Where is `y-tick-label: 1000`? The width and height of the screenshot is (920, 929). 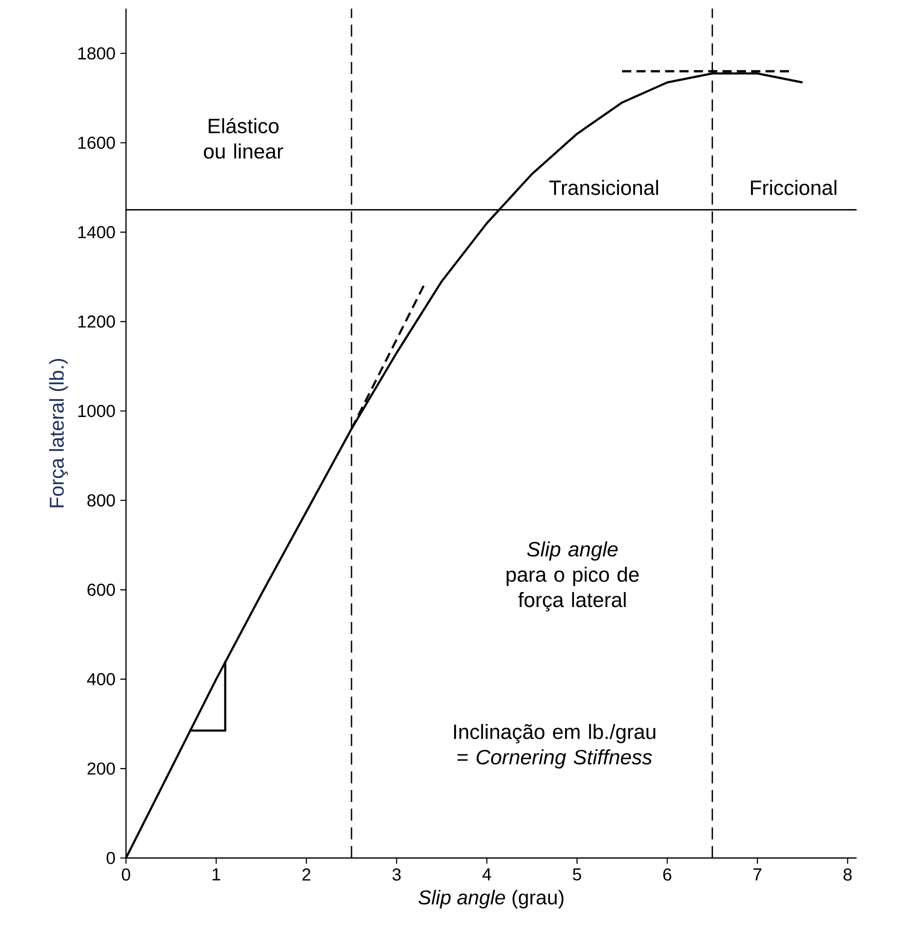 y-tick-label: 1000 is located at coordinates (96, 411).